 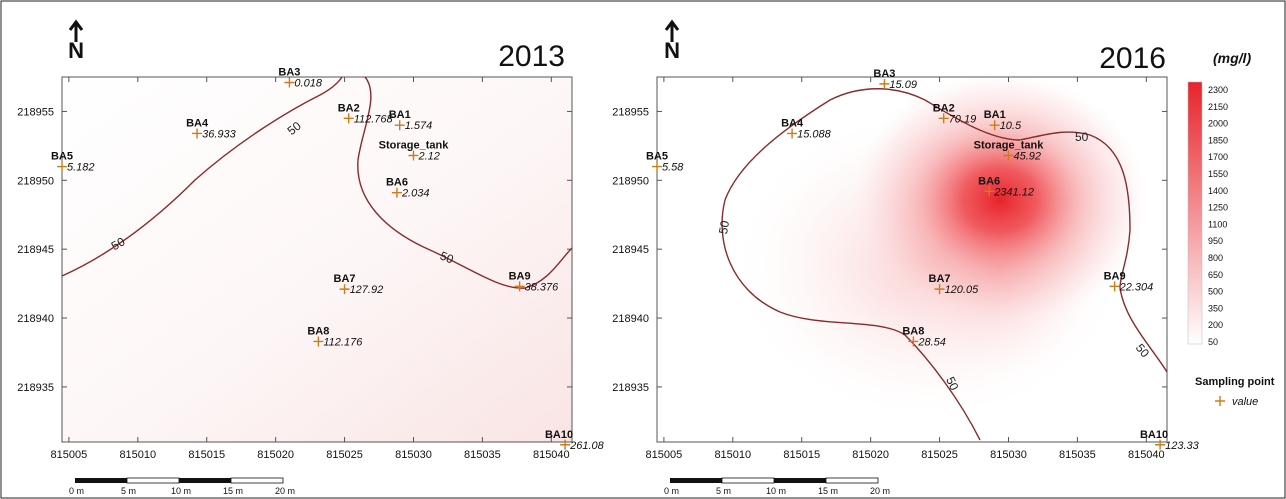 I want to click on legend-unit: (mg/l), so click(x=1232, y=58).